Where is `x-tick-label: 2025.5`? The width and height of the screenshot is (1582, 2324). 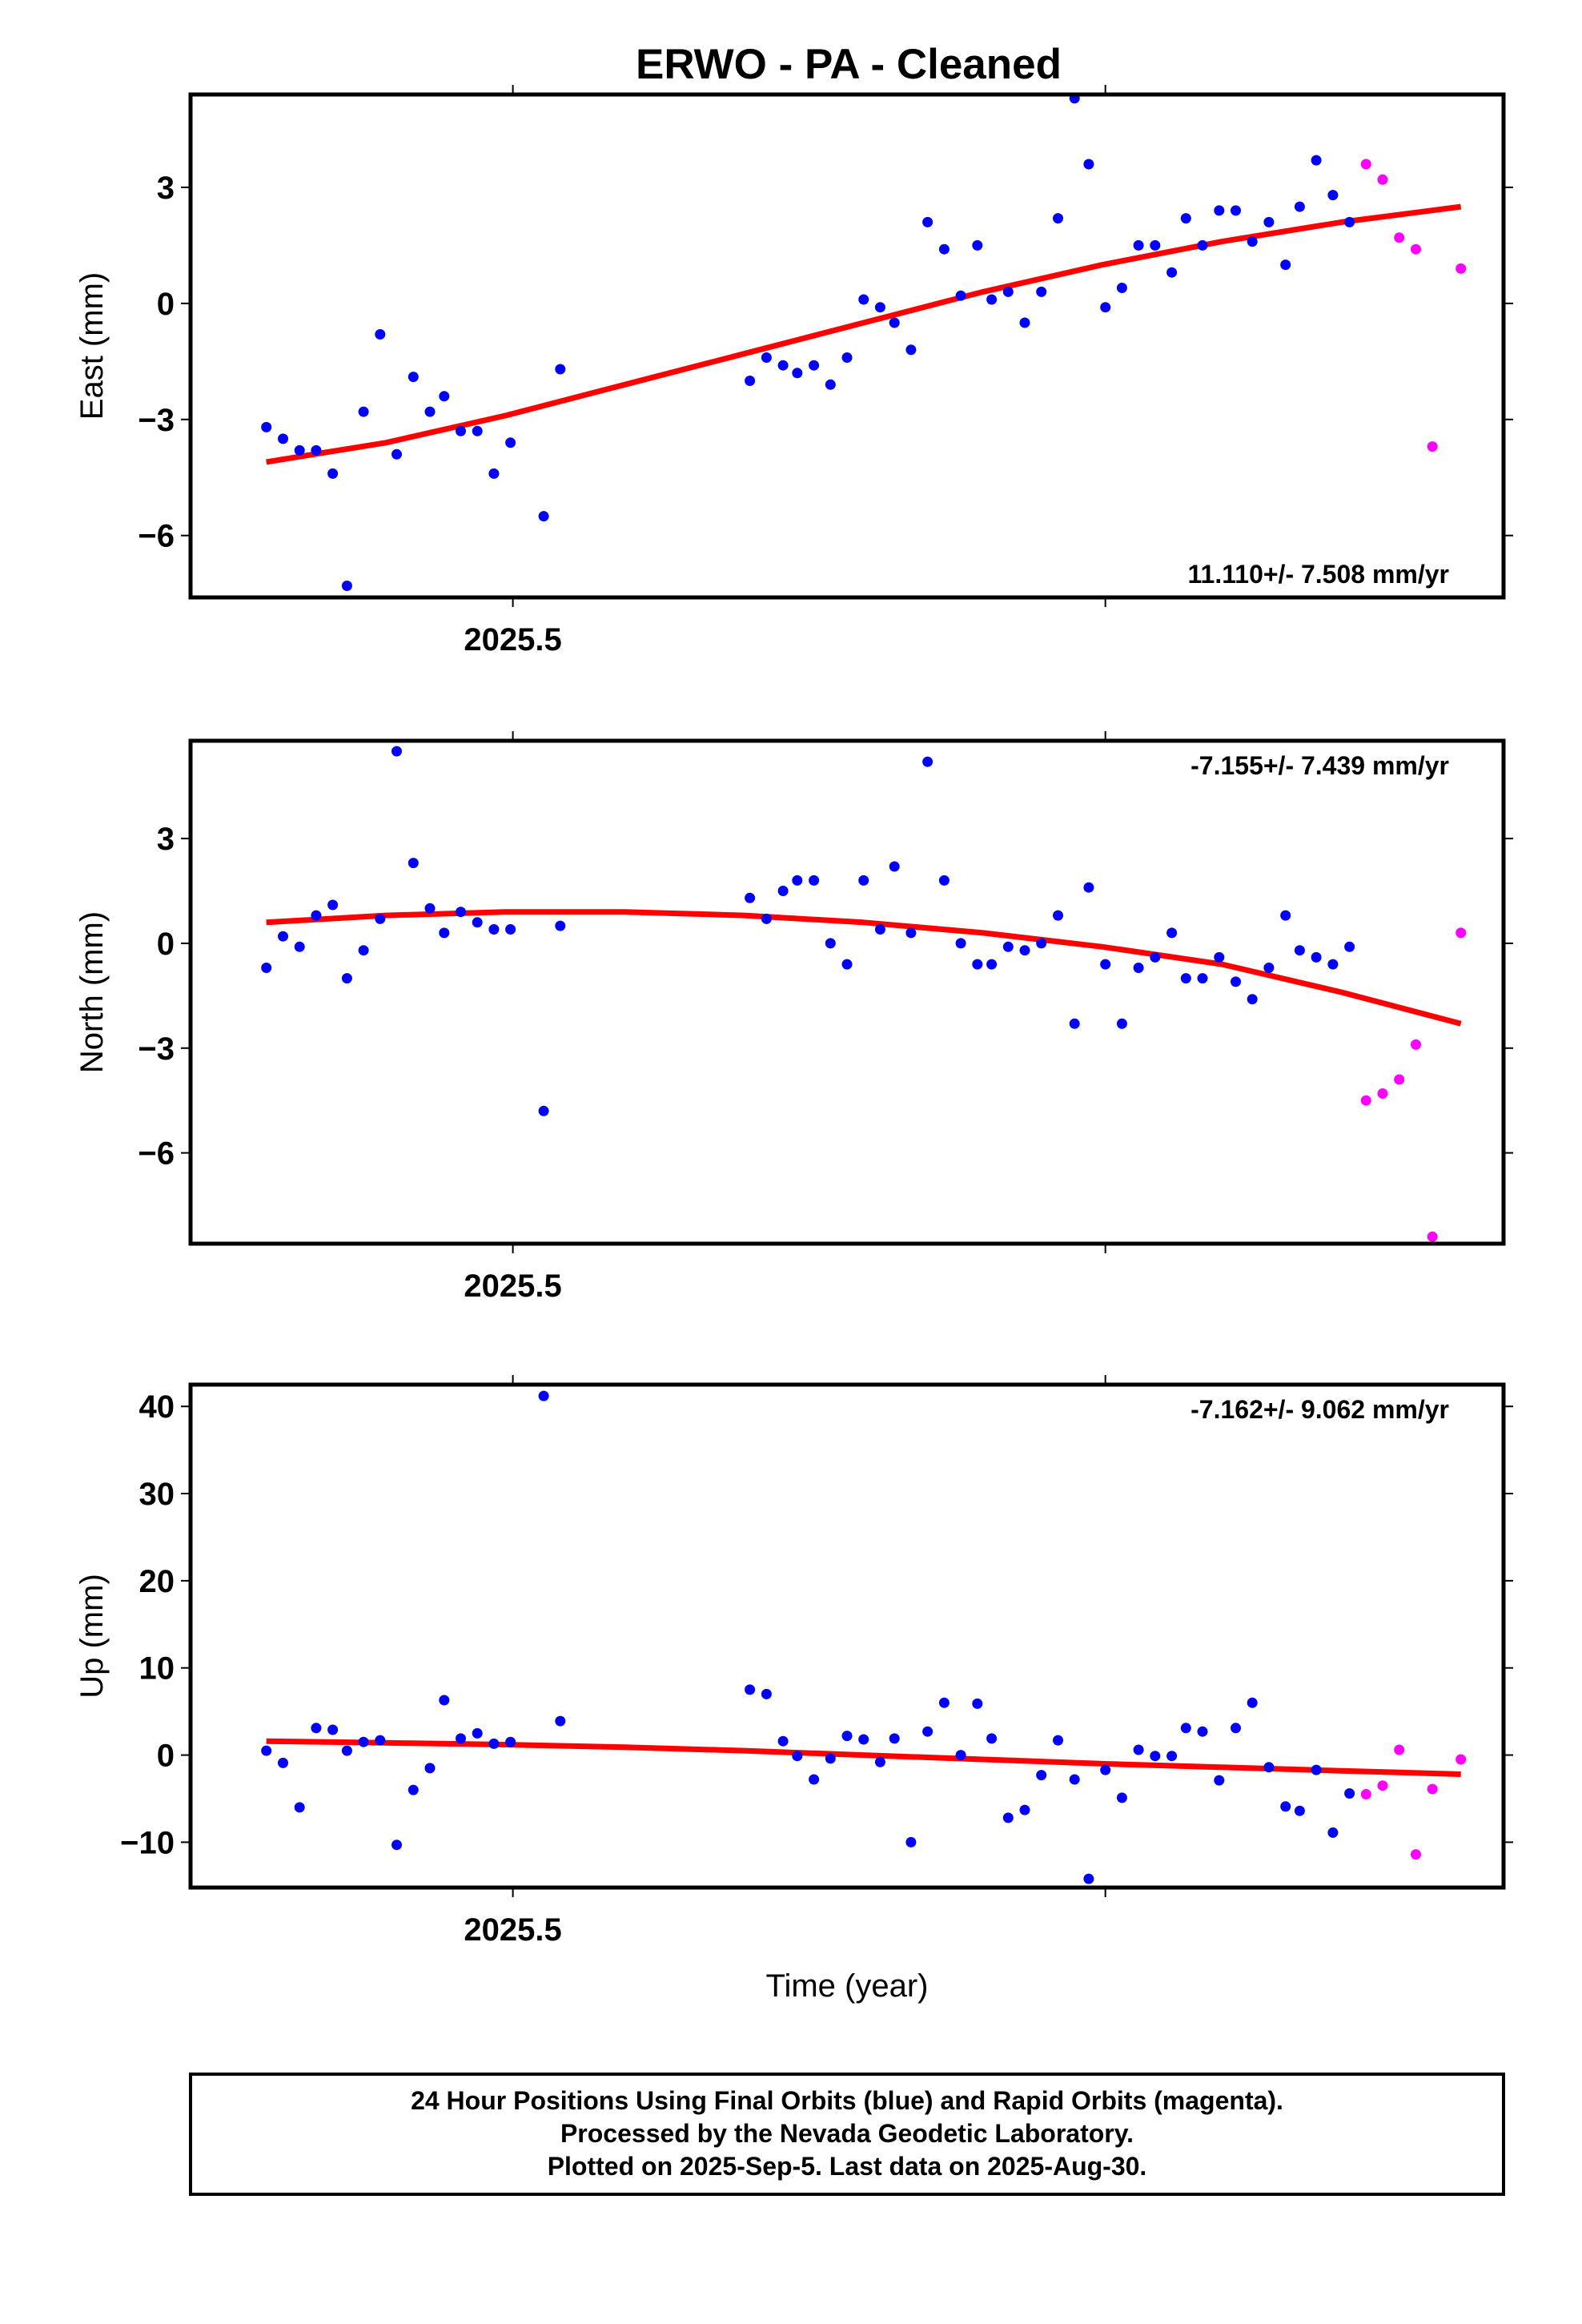 x-tick-label: 2025.5 is located at coordinates (512, 1286).